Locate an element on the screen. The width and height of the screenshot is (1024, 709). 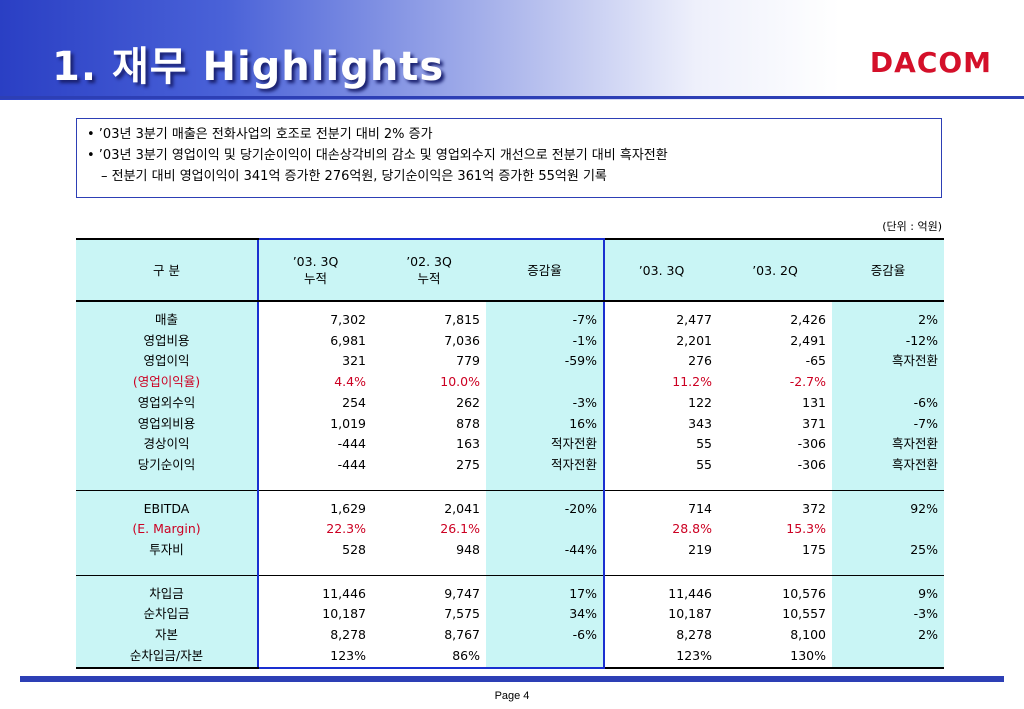
cum-03q3-cell: 6,981 is located at coordinates (314, 341).